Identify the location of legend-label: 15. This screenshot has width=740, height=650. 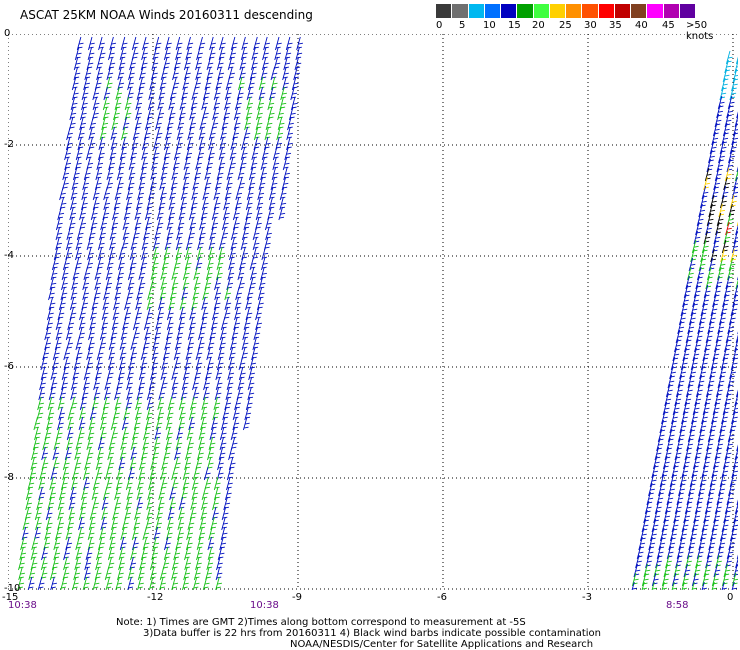
(514, 25).